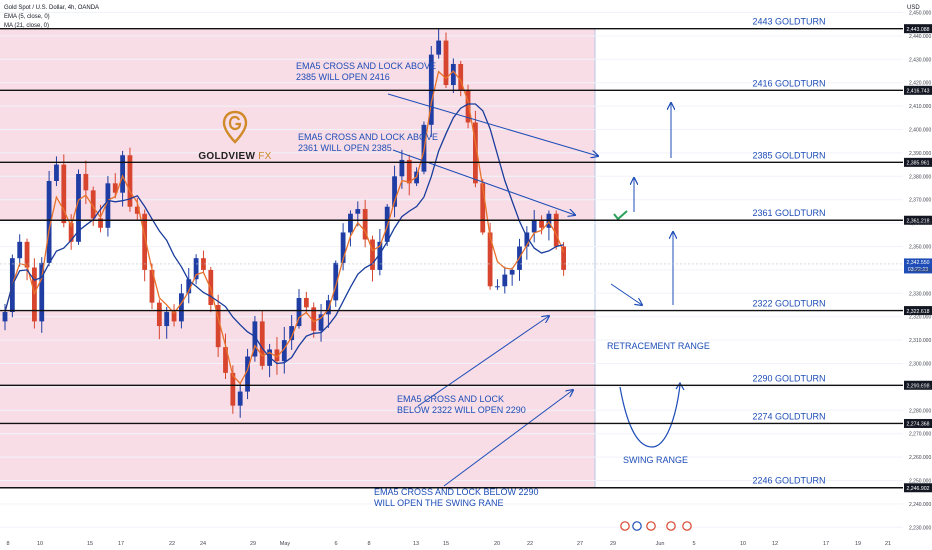  What do you see at coordinates (920, 224) in the screenshot?
I see `y-tick-label: 2,360.000` at bounding box center [920, 224].